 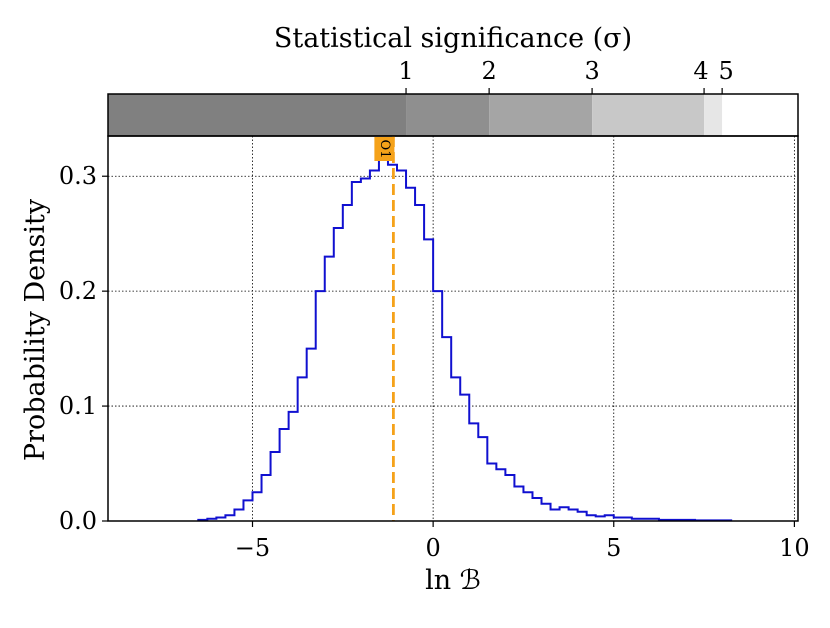 What do you see at coordinates (432, 548) in the screenshot?
I see `x-tick-label-1: 0` at bounding box center [432, 548].